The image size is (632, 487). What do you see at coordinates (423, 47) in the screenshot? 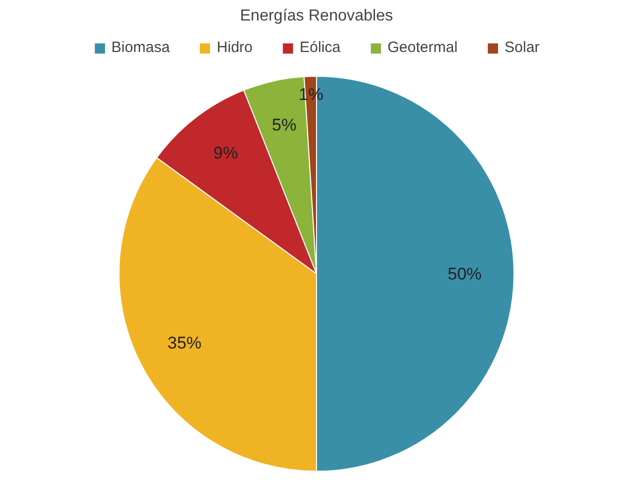
I see `legend-label: Geotermal` at bounding box center [423, 47].